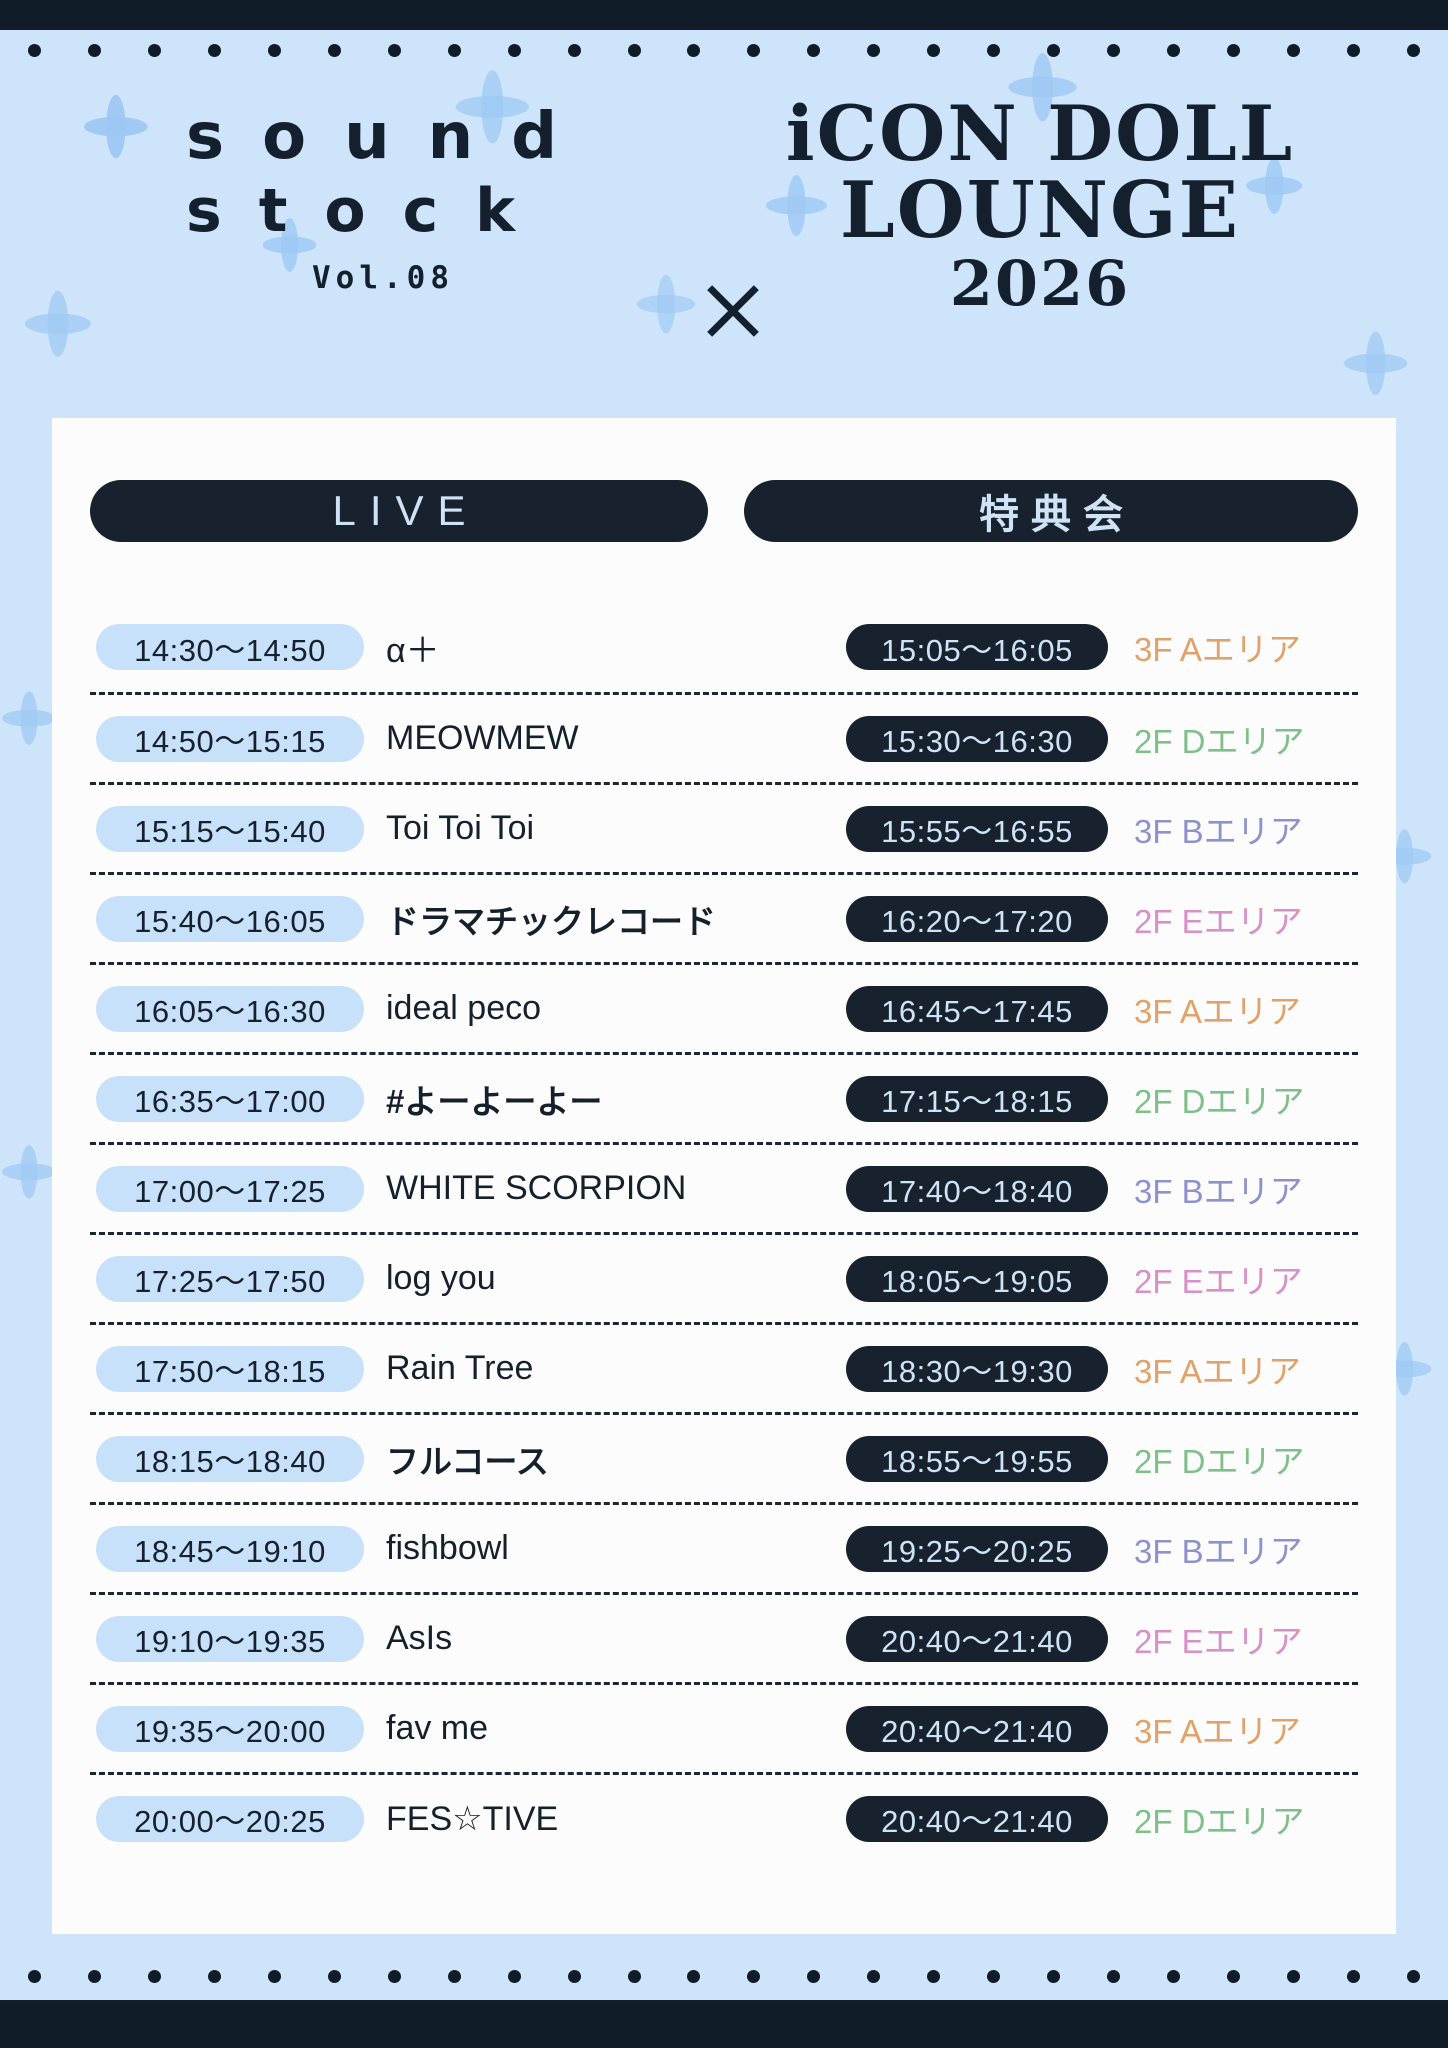 This screenshot has height=2048, width=1448. Describe the element at coordinates (724, 1817) in the screenshot. I see `schedule-row: 20:00〜20:25 FES☆TIVE 20:40〜21:40 2F Dエリア` at that location.